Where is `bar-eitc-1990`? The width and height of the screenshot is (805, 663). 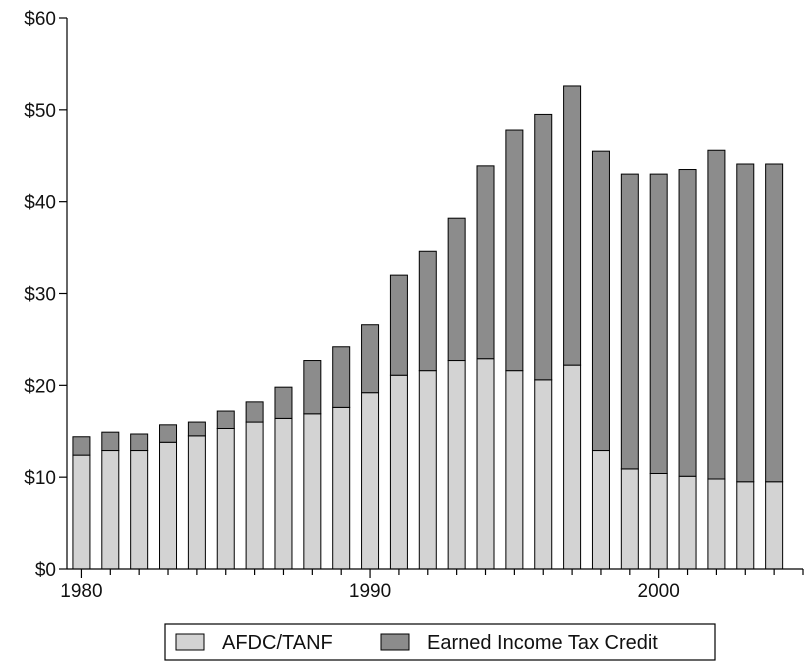 bar-eitc-1990 is located at coordinates (370, 359).